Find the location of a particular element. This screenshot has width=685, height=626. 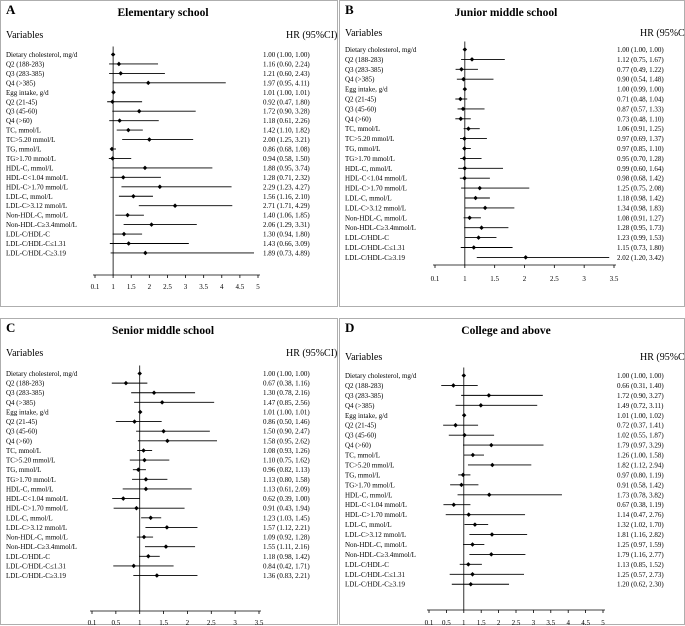

variable-label: Q2 (21-45) is located at coordinates (22, 102).